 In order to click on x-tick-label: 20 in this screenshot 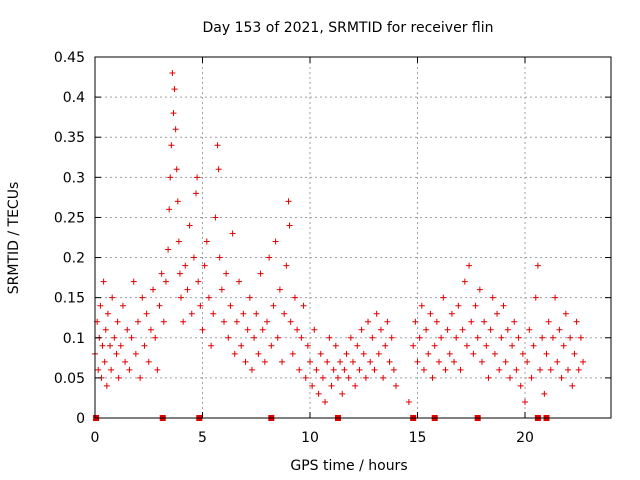, I will do `click(525, 438)`.